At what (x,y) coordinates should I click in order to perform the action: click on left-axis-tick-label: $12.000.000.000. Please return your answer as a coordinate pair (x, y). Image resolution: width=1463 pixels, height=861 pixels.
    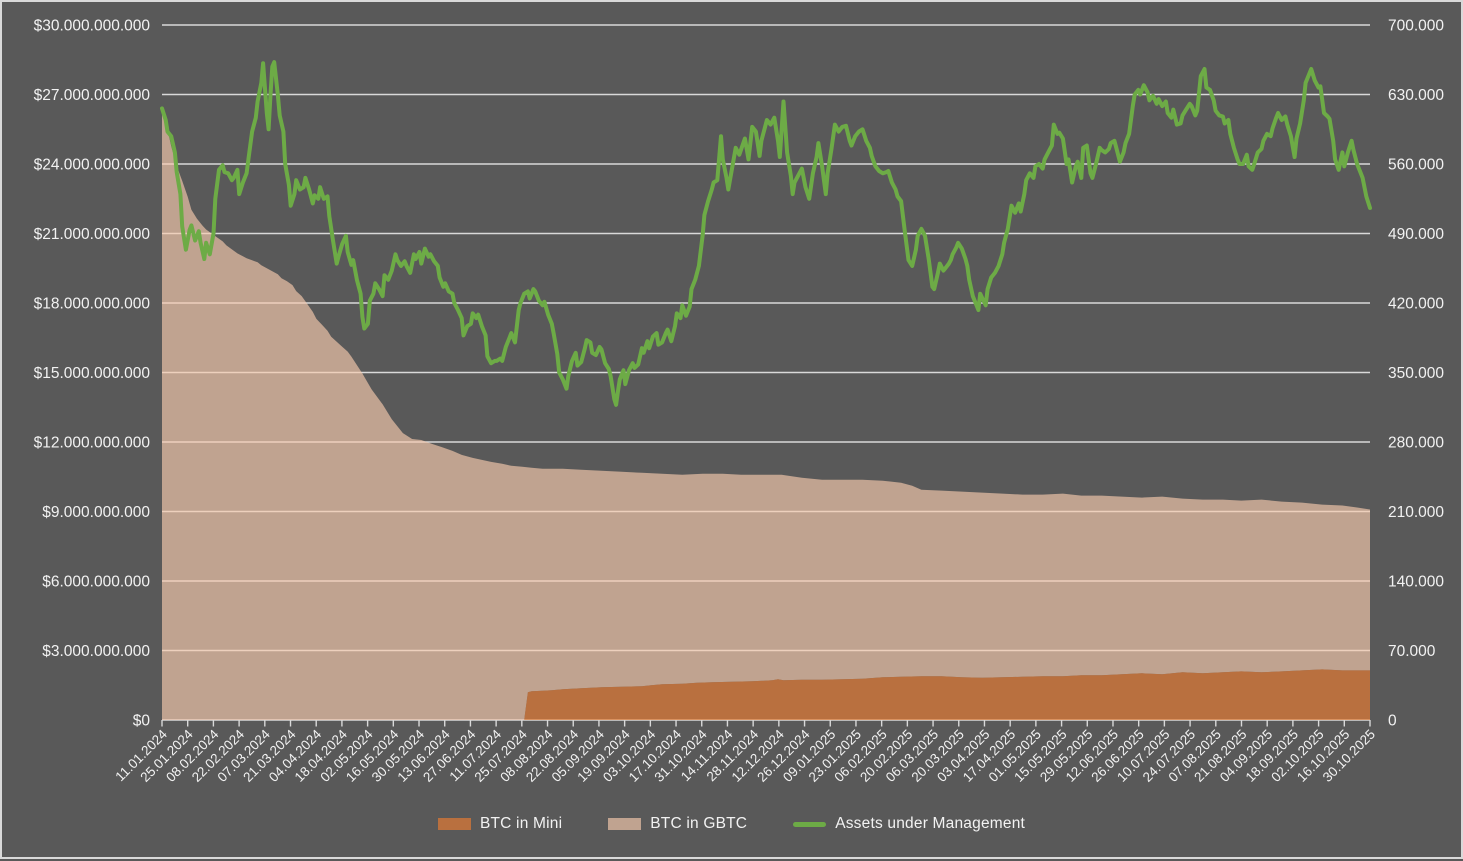
    Looking at the image, I should click on (92, 443).